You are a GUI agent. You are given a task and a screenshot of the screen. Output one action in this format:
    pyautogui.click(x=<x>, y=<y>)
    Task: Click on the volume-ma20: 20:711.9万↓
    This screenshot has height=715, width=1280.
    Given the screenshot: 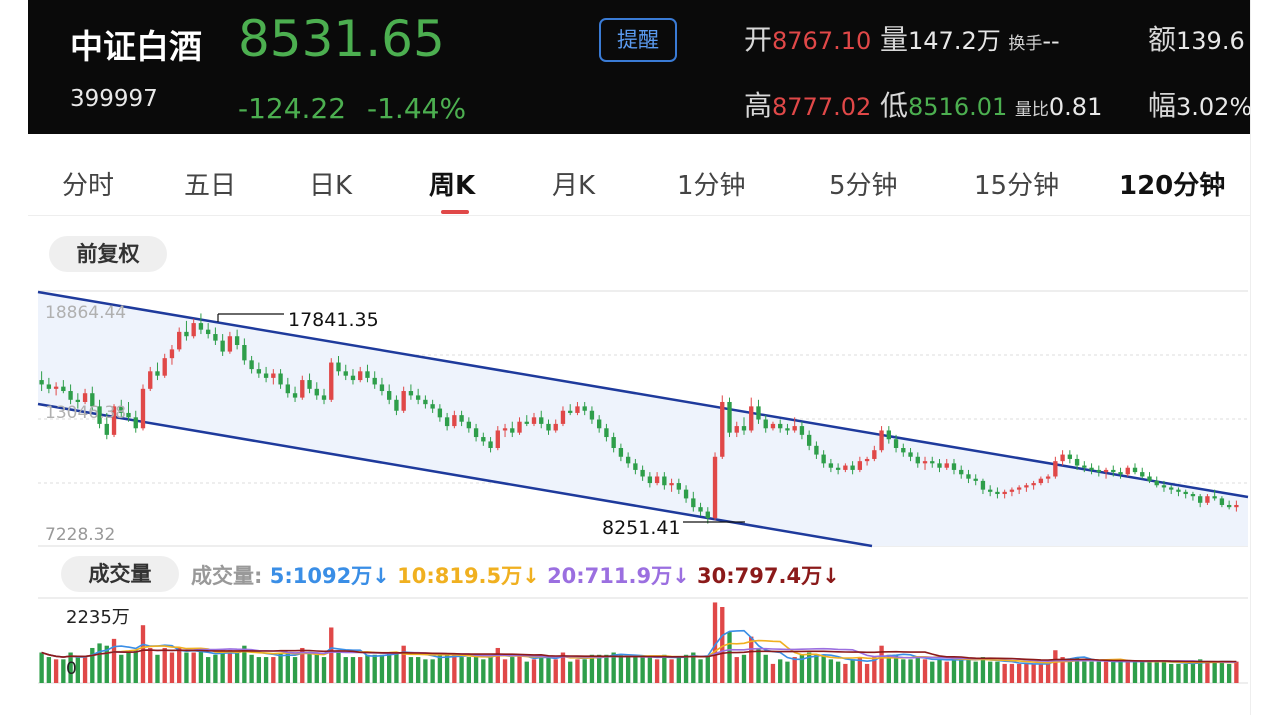 What is the action you would take?
    pyautogui.click(x=618, y=576)
    